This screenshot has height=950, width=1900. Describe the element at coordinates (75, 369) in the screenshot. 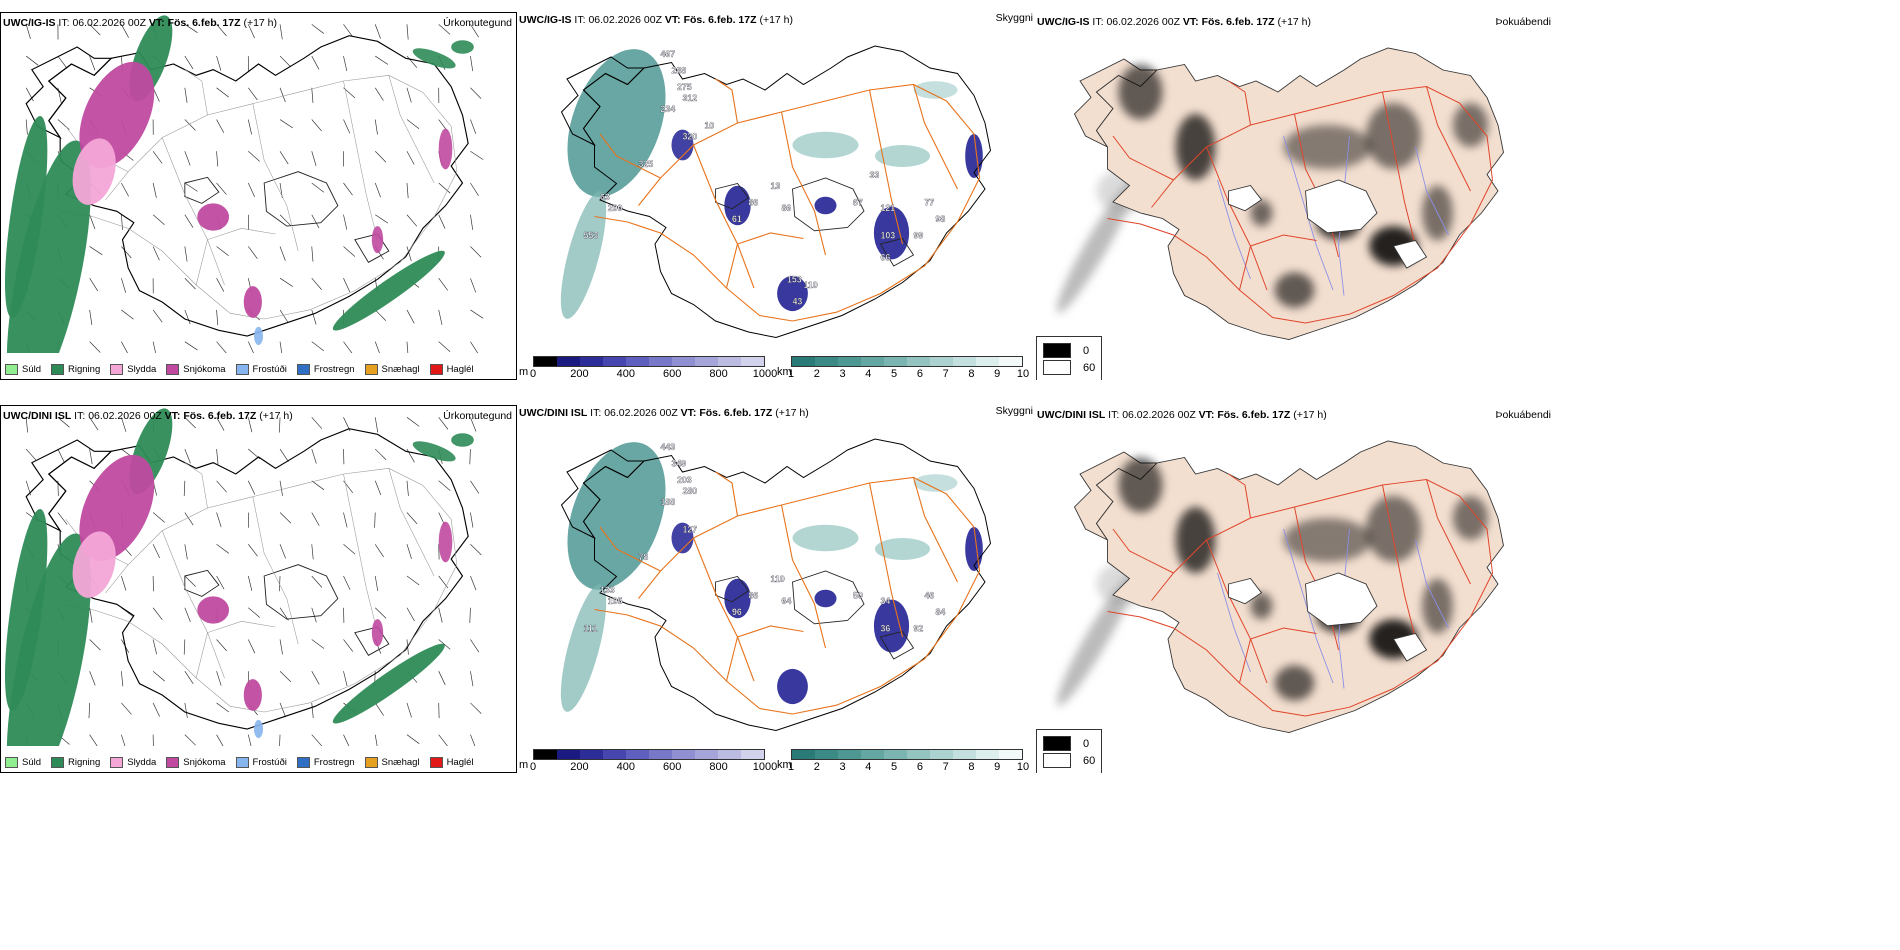

I see `legend-item: Rigning` at that location.